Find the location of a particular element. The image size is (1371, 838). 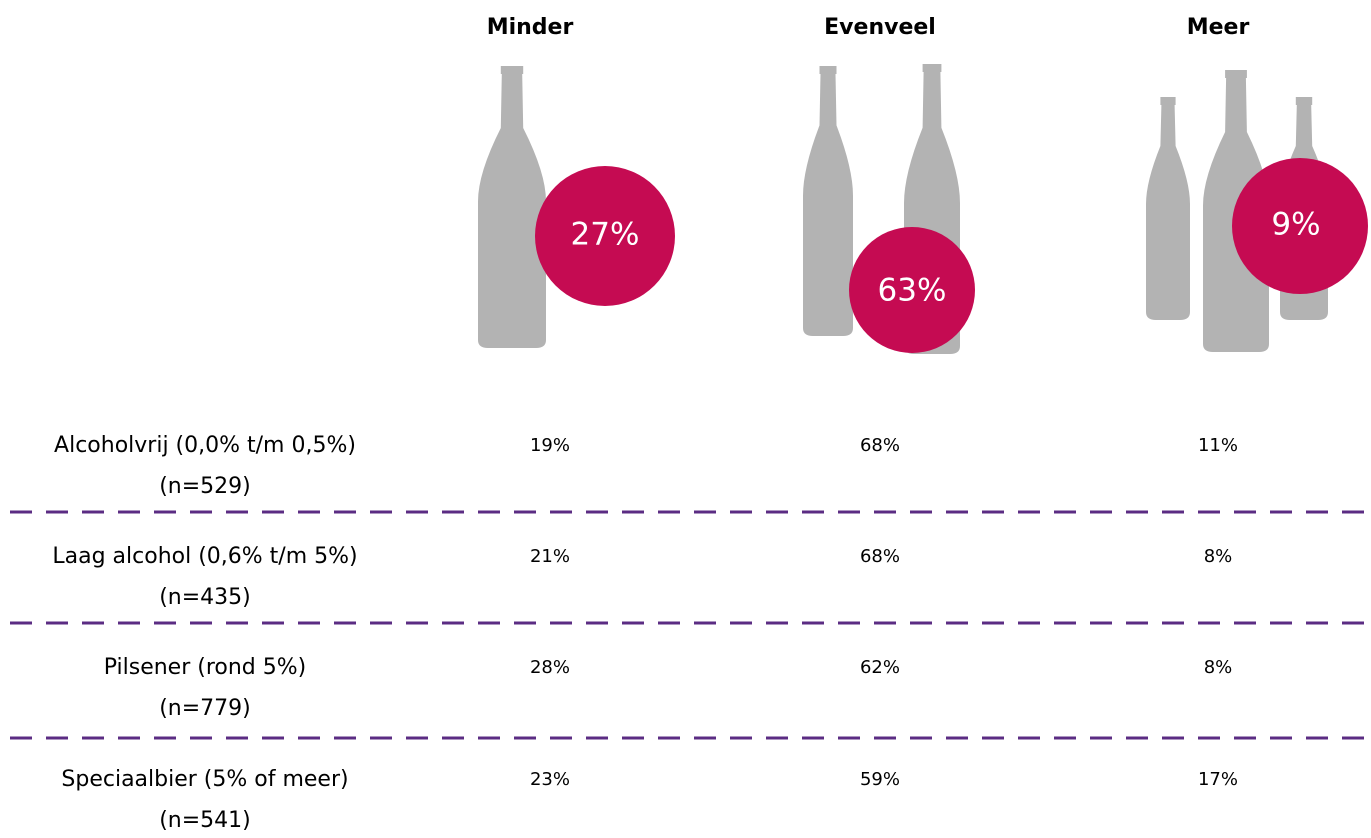

total-percentage: 27% is located at coordinates (605, 235).